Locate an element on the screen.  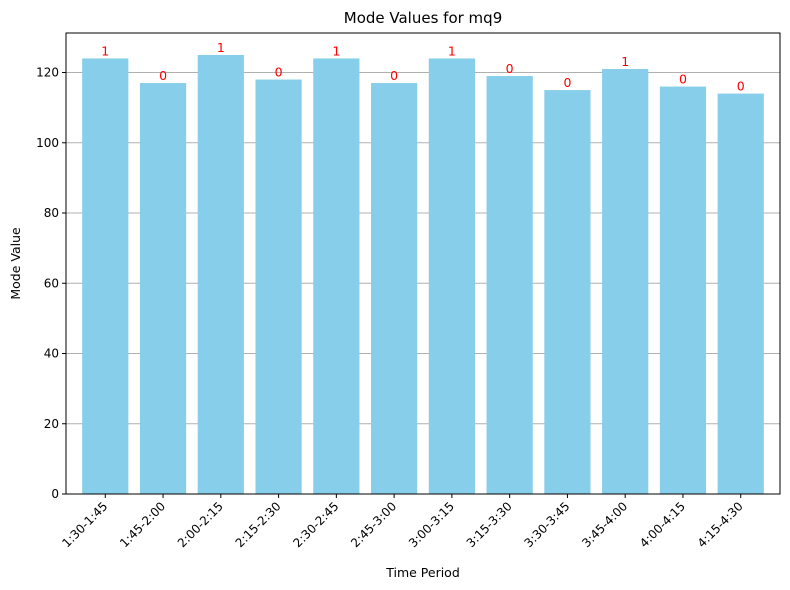
x-tick-label: 4:15-4:30 is located at coordinates (720, 524).